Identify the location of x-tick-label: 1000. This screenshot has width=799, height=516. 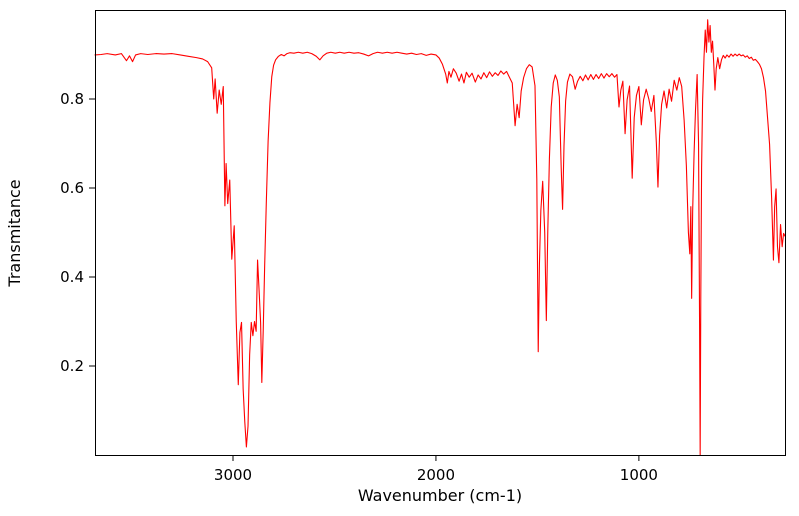
(639, 475).